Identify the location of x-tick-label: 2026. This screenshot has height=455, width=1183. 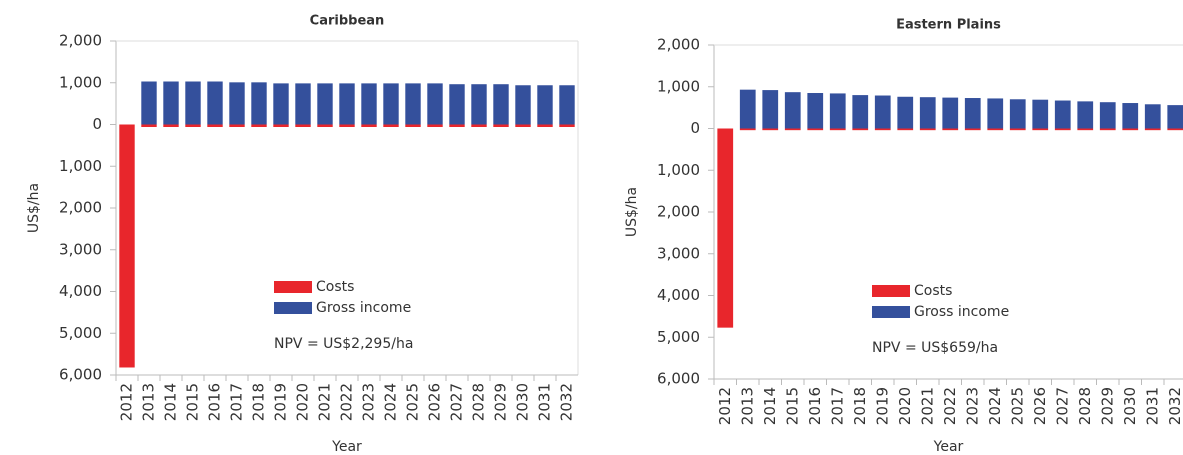
(1040, 406).